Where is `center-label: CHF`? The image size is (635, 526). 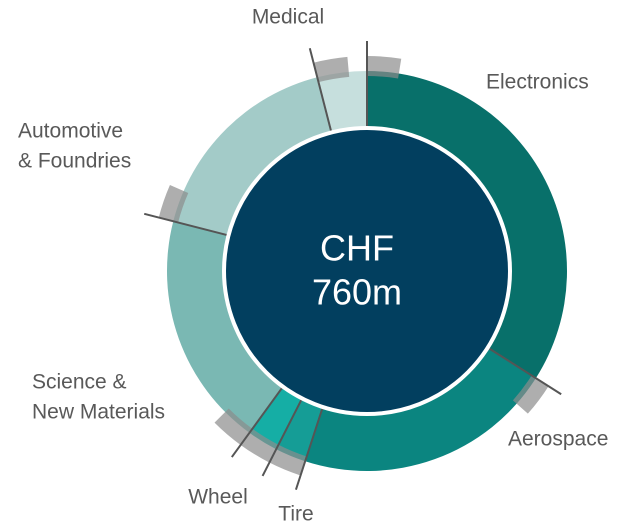 center-label: CHF is located at coordinates (357, 248).